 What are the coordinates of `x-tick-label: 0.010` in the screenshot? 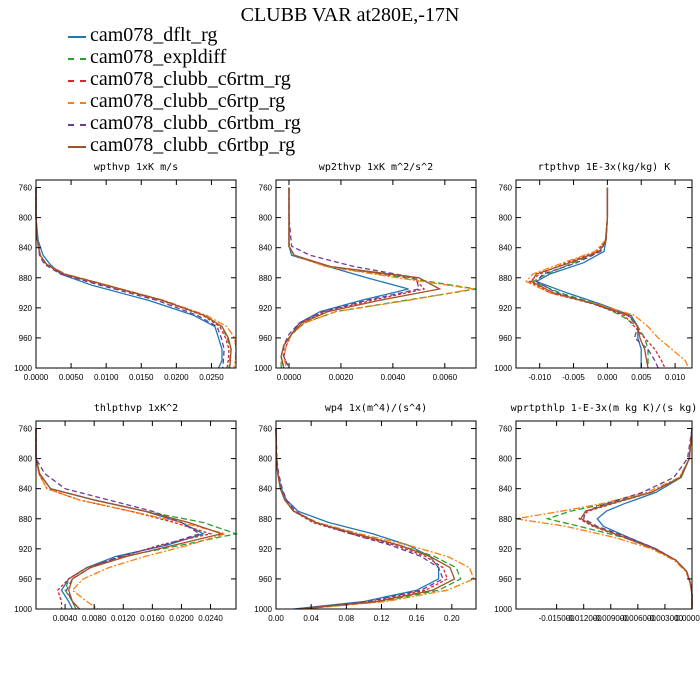 It's located at (675, 377).